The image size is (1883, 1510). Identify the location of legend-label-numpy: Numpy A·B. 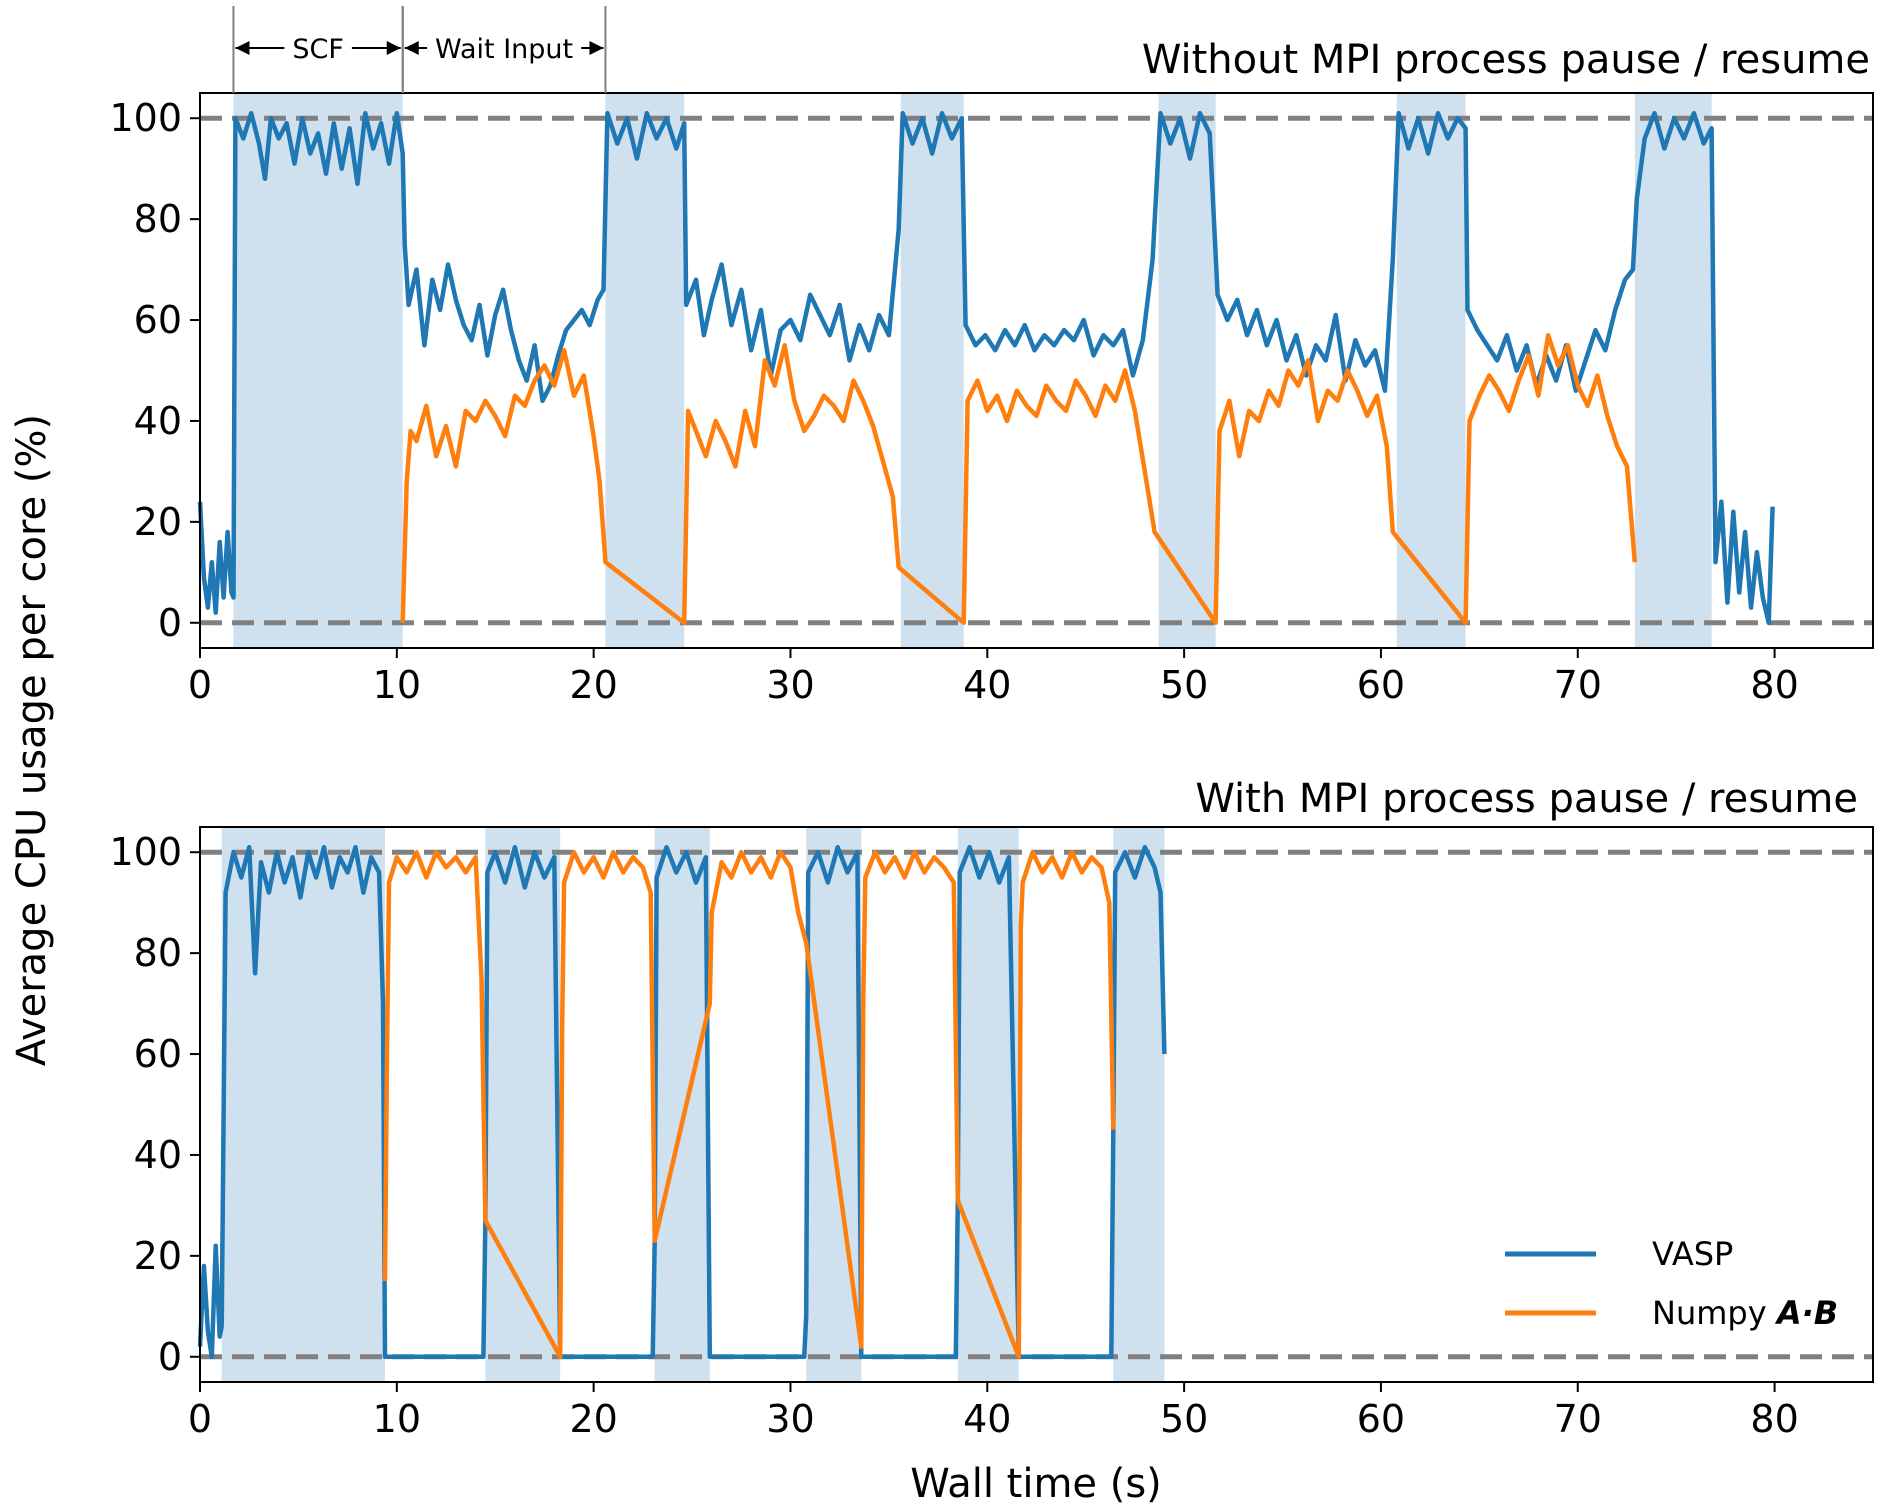
(1745, 1313).